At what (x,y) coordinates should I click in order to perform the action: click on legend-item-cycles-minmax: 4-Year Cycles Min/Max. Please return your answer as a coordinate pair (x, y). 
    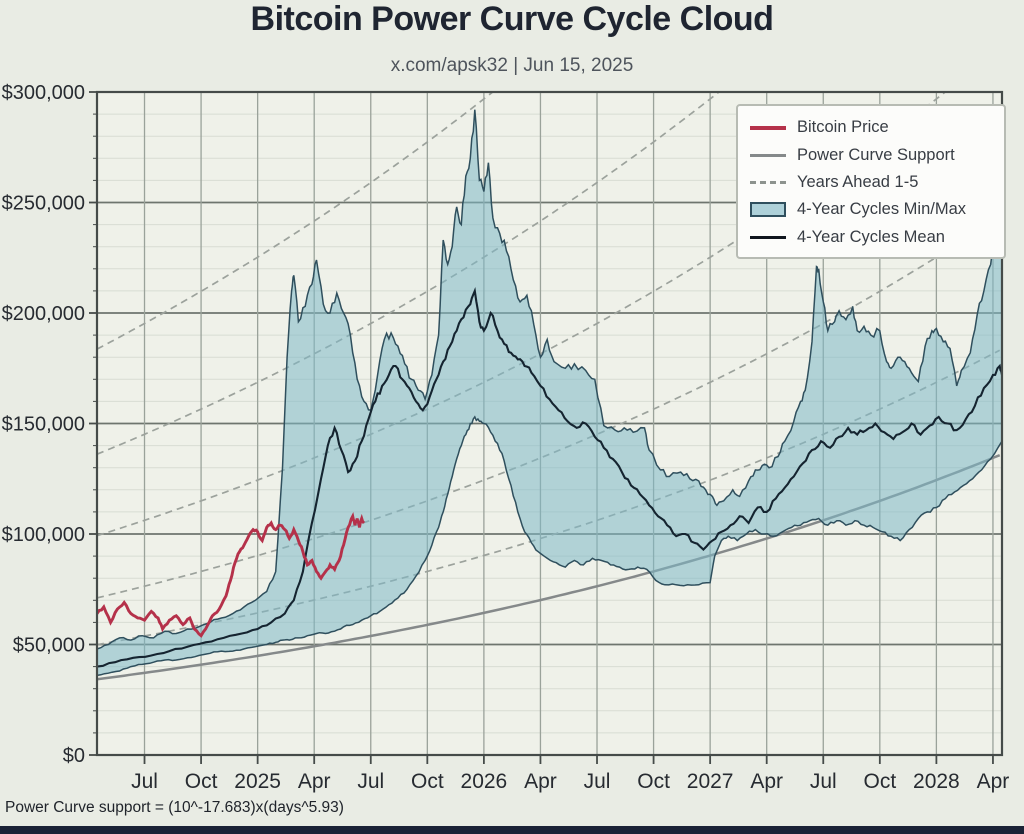
    Looking at the image, I should click on (873, 209).